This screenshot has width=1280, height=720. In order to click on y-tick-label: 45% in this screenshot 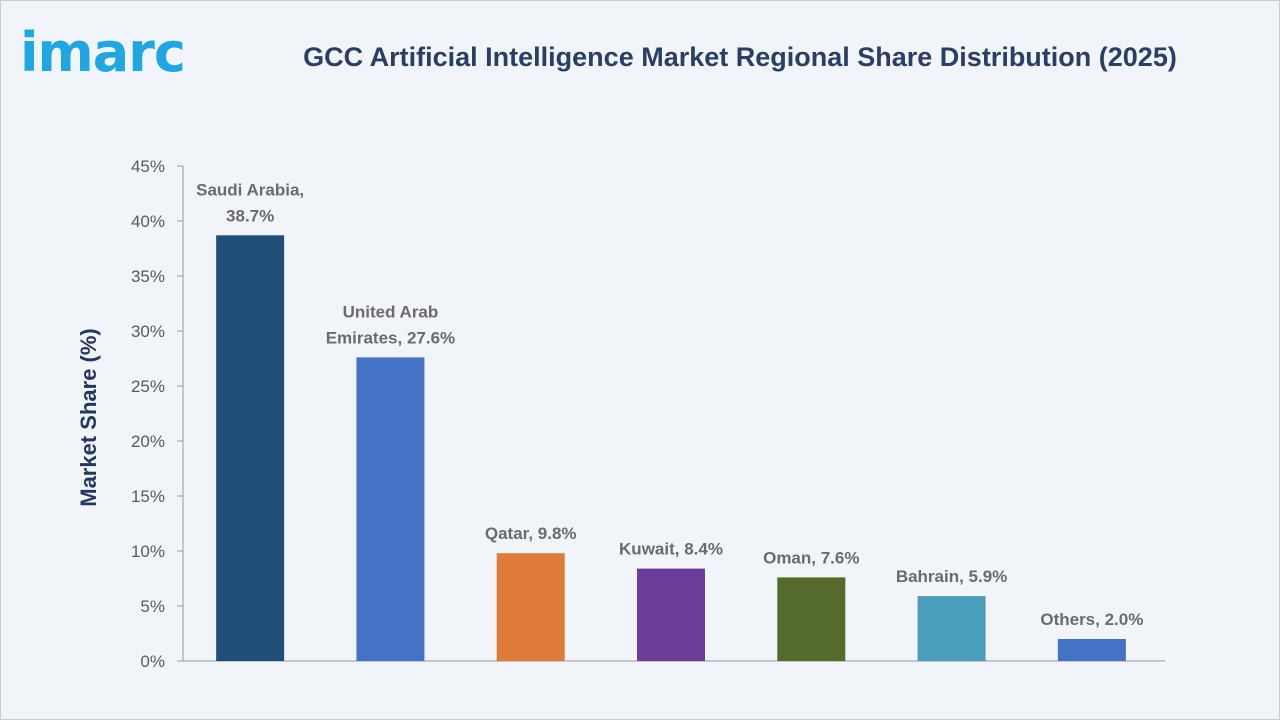, I will do `click(148, 166)`.